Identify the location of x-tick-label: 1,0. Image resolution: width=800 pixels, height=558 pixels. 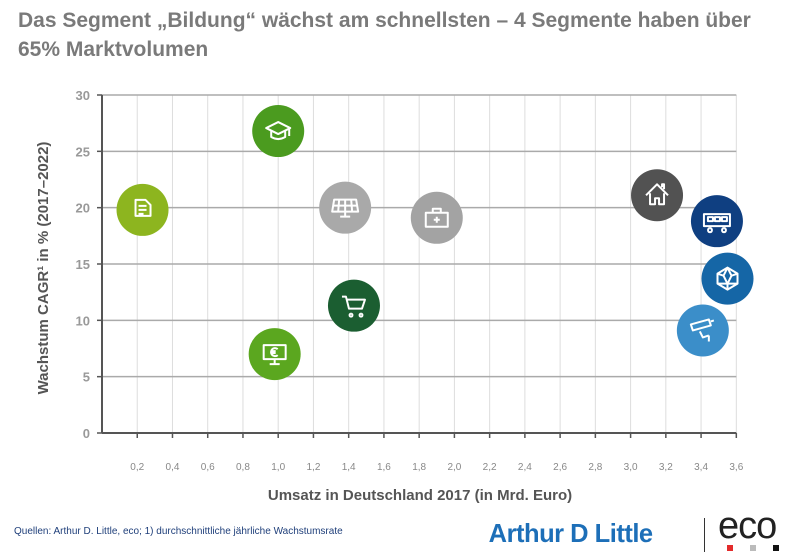
(278, 467).